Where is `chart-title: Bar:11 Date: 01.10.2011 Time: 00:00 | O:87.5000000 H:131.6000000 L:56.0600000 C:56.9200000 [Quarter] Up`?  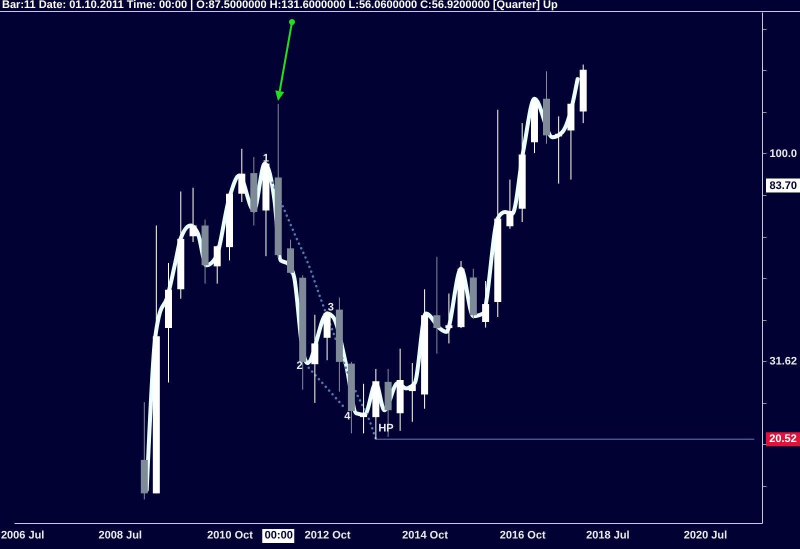
chart-title: Bar:11 Date: 01.10.2011 Time: 00:00 | O:87.5000000 H:131.6000000 L:56.0600000 C:56.9200000 [Quarter] Up is located at coordinates (280, 5).